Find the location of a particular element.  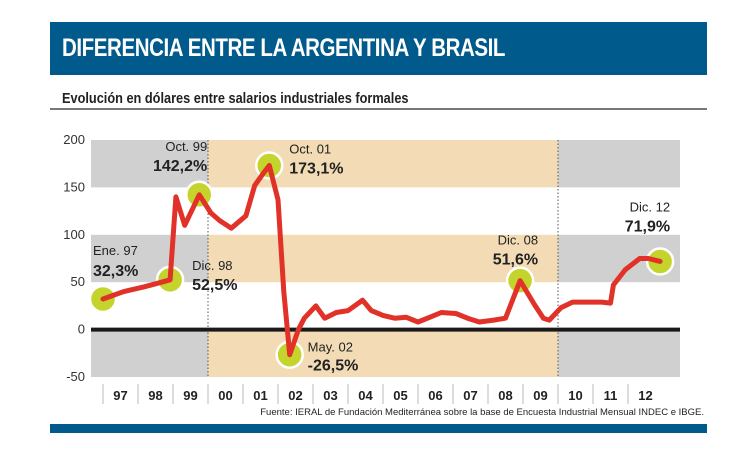

x-tick-label: 06 is located at coordinates (435, 395).